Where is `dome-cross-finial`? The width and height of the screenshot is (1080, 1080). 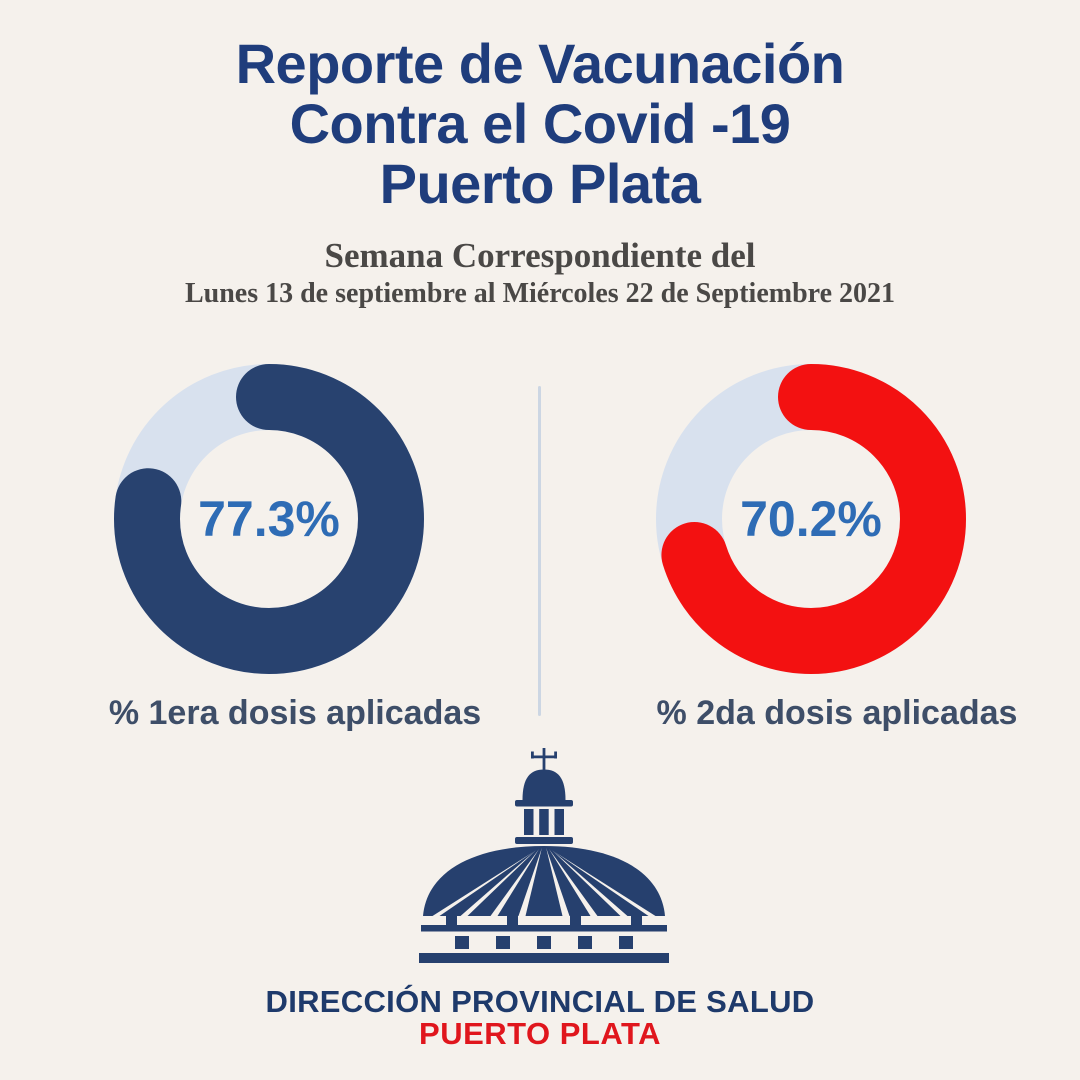
dome-cross-finial is located at coordinates (544, 761).